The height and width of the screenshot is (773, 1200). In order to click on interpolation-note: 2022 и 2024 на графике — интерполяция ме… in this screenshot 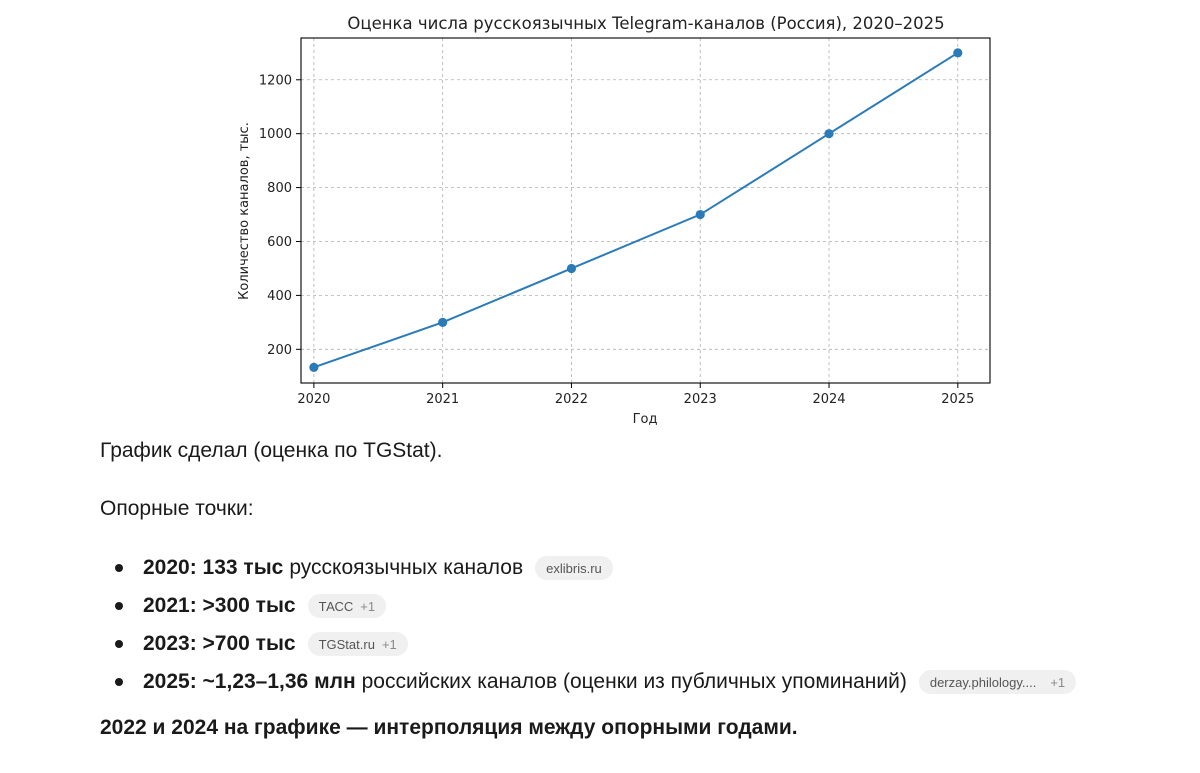, I will do `click(449, 727)`.